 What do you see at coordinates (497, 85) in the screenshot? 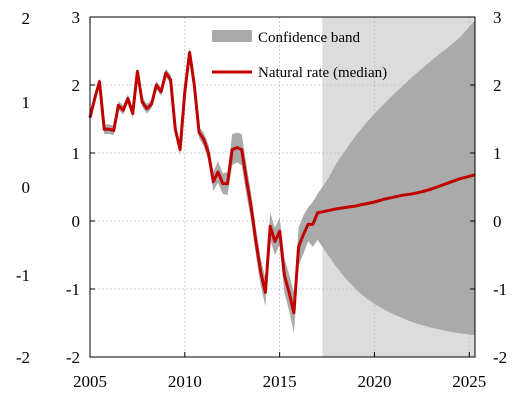
I see `right-tick-label: 2` at bounding box center [497, 85].